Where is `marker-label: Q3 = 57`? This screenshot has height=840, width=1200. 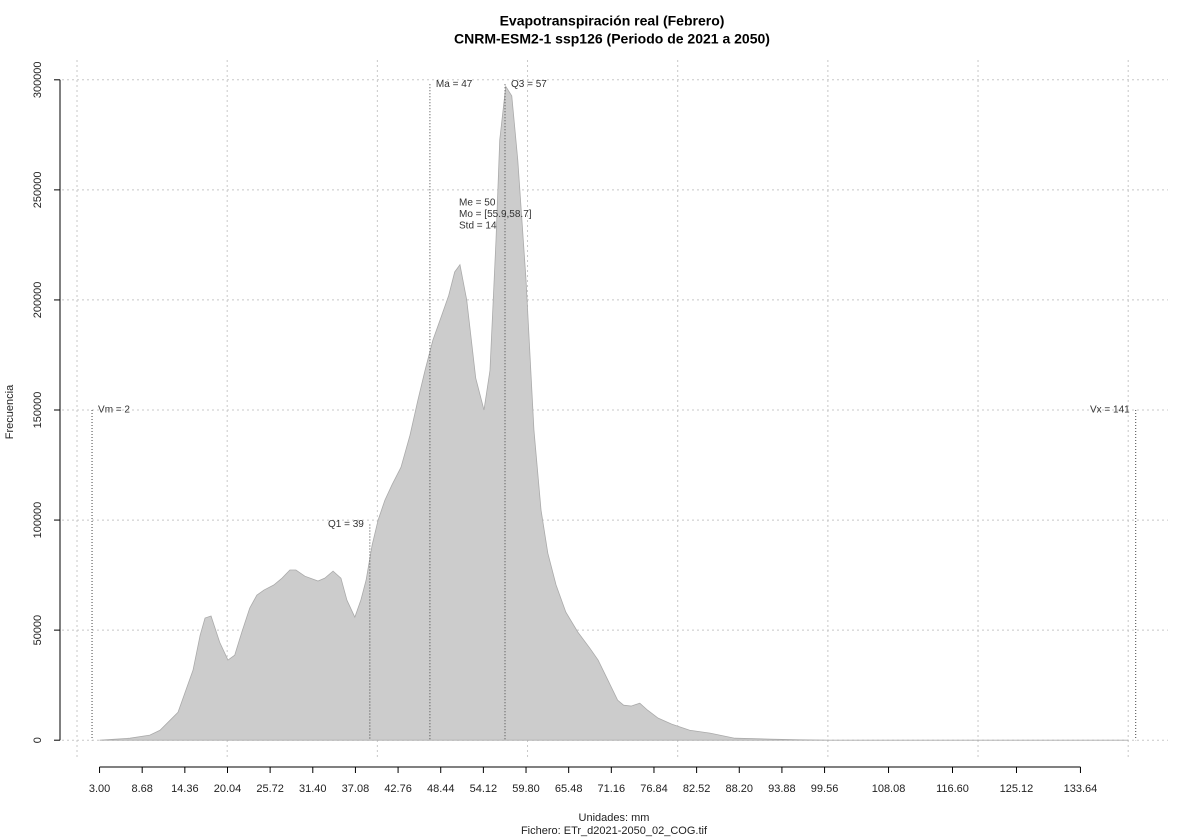
marker-label: Q3 = 57 is located at coordinates (529, 84).